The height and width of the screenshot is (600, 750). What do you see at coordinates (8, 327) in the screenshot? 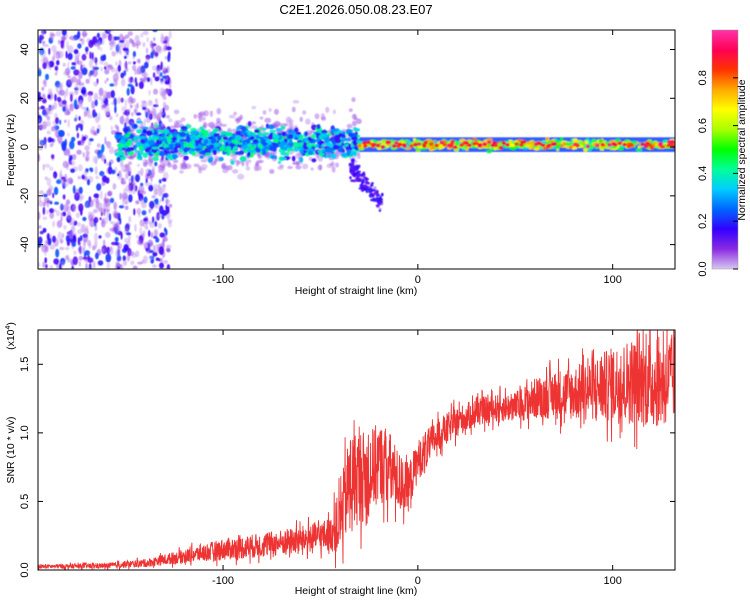
I see `snr-multiplier-exp: 4` at bounding box center [8, 327].